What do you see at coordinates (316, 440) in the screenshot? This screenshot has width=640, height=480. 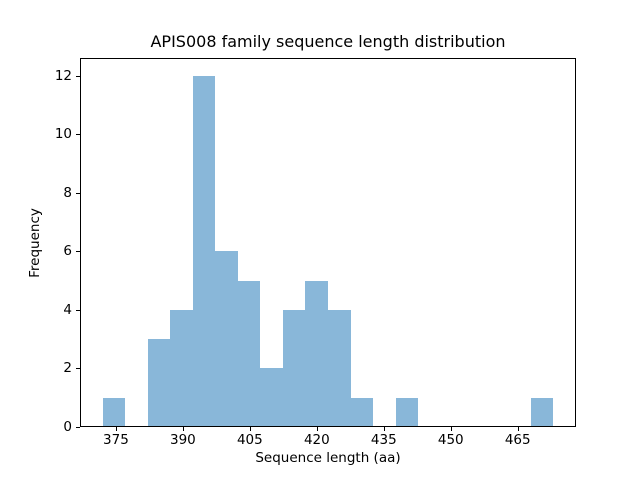 I see `x-tick-label: 420` at bounding box center [316, 440].